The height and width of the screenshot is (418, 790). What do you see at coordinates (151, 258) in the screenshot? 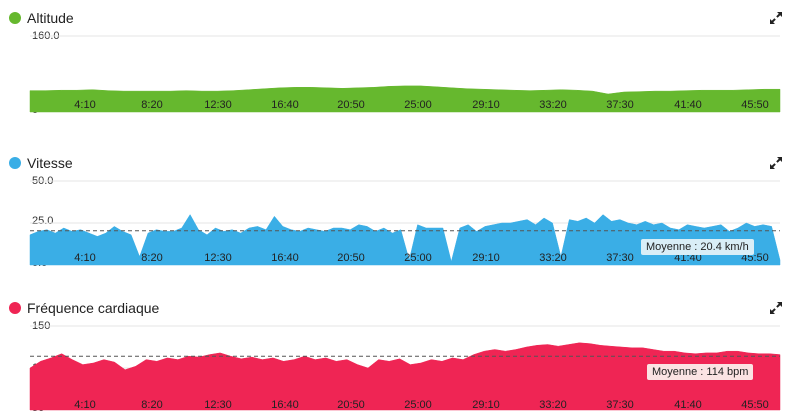
I see `vitesse-x-tick-label: 8:20` at bounding box center [151, 258].